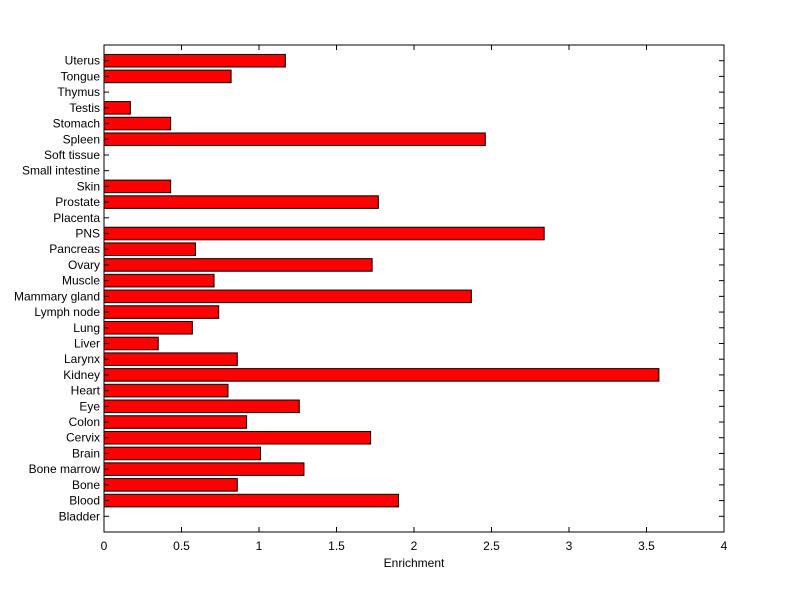 The image size is (800, 599). Describe the element at coordinates (201, 406) in the screenshot. I see `bar-eye` at that location.